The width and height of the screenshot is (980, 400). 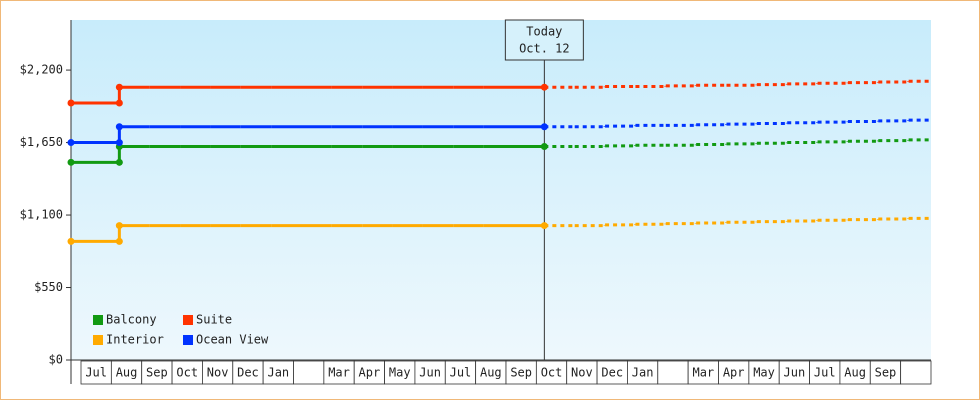 What do you see at coordinates (544, 32) in the screenshot?
I see `today-label: Today` at bounding box center [544, 32].